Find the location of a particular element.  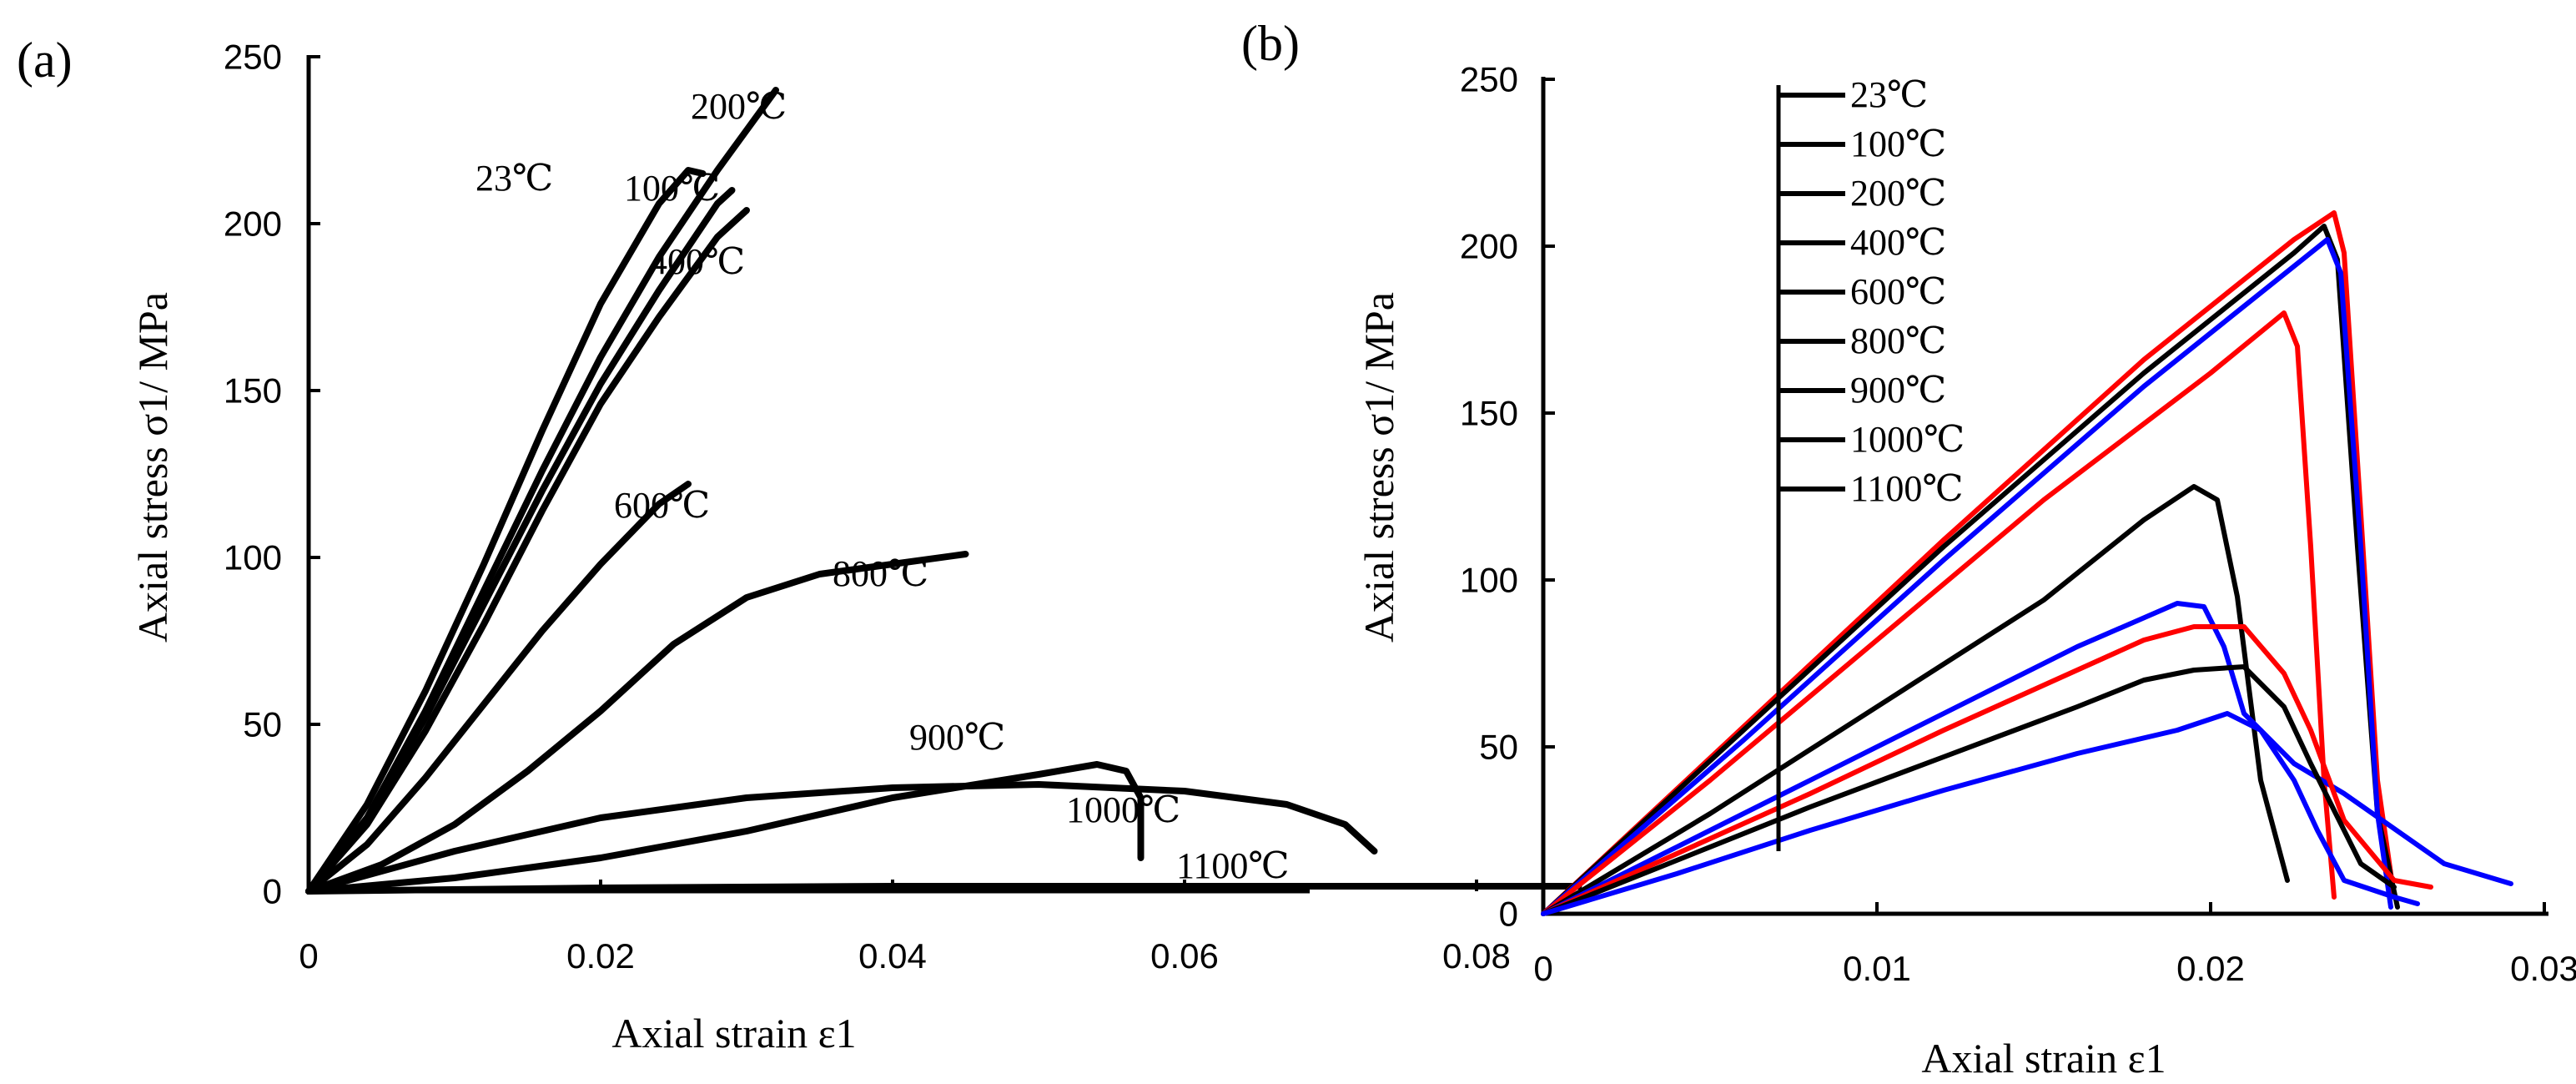

series-s9 is located at coordinates (1980, 813).